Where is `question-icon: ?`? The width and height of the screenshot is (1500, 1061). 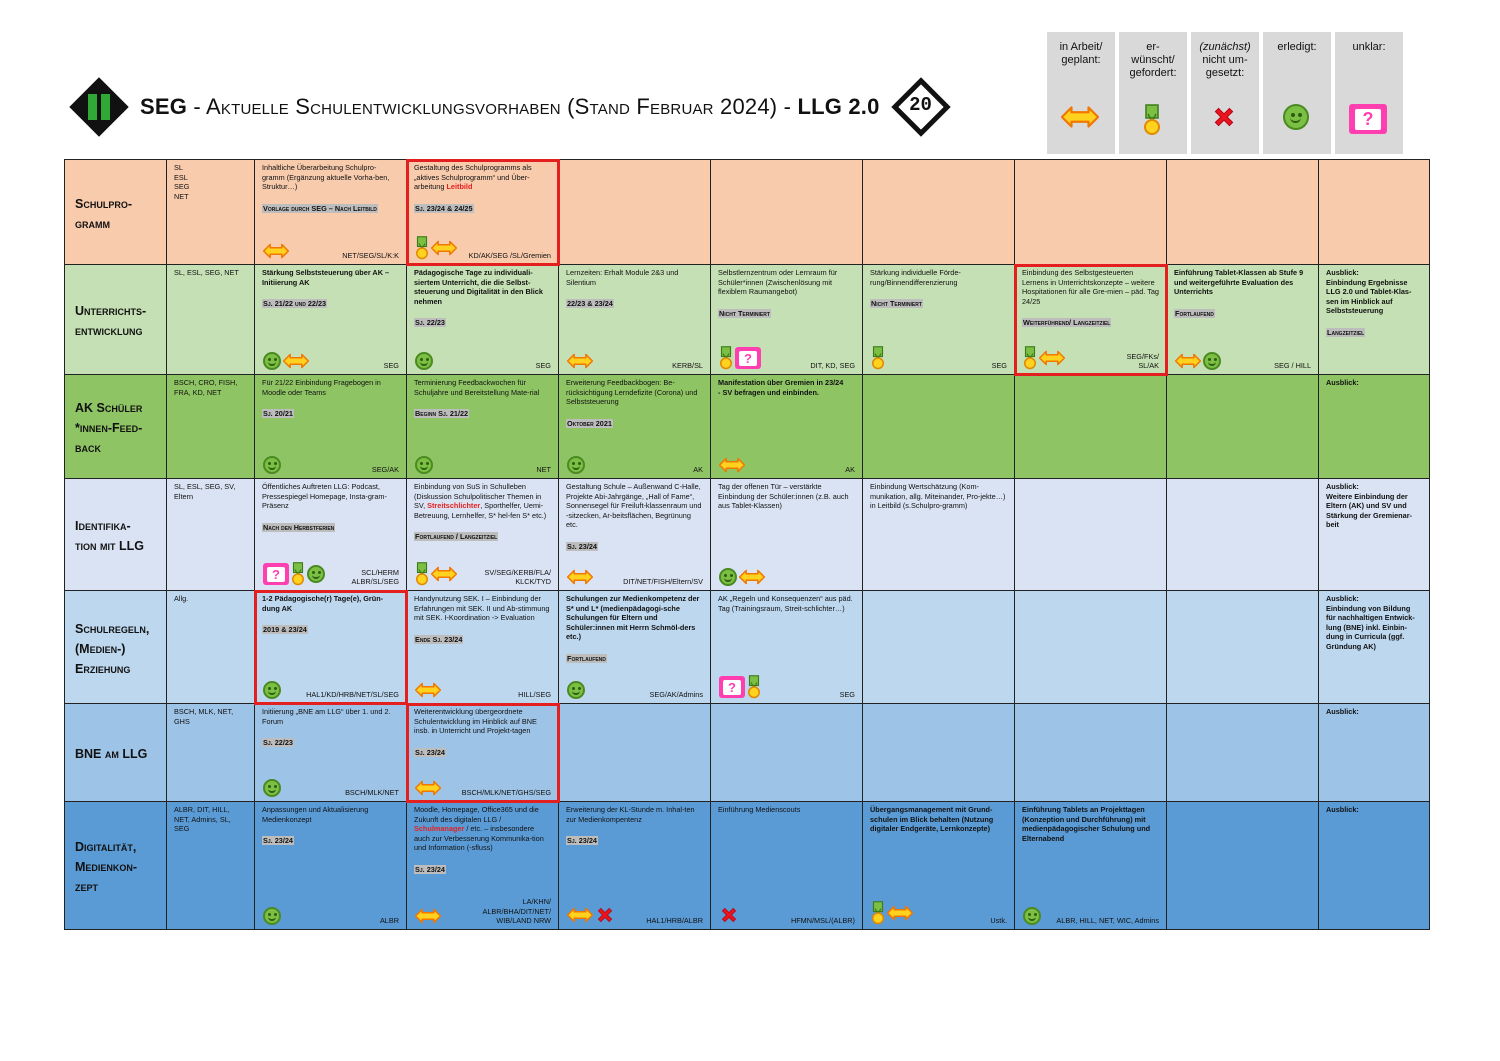
question-icon: ? is located at coordinates (1368, 119).